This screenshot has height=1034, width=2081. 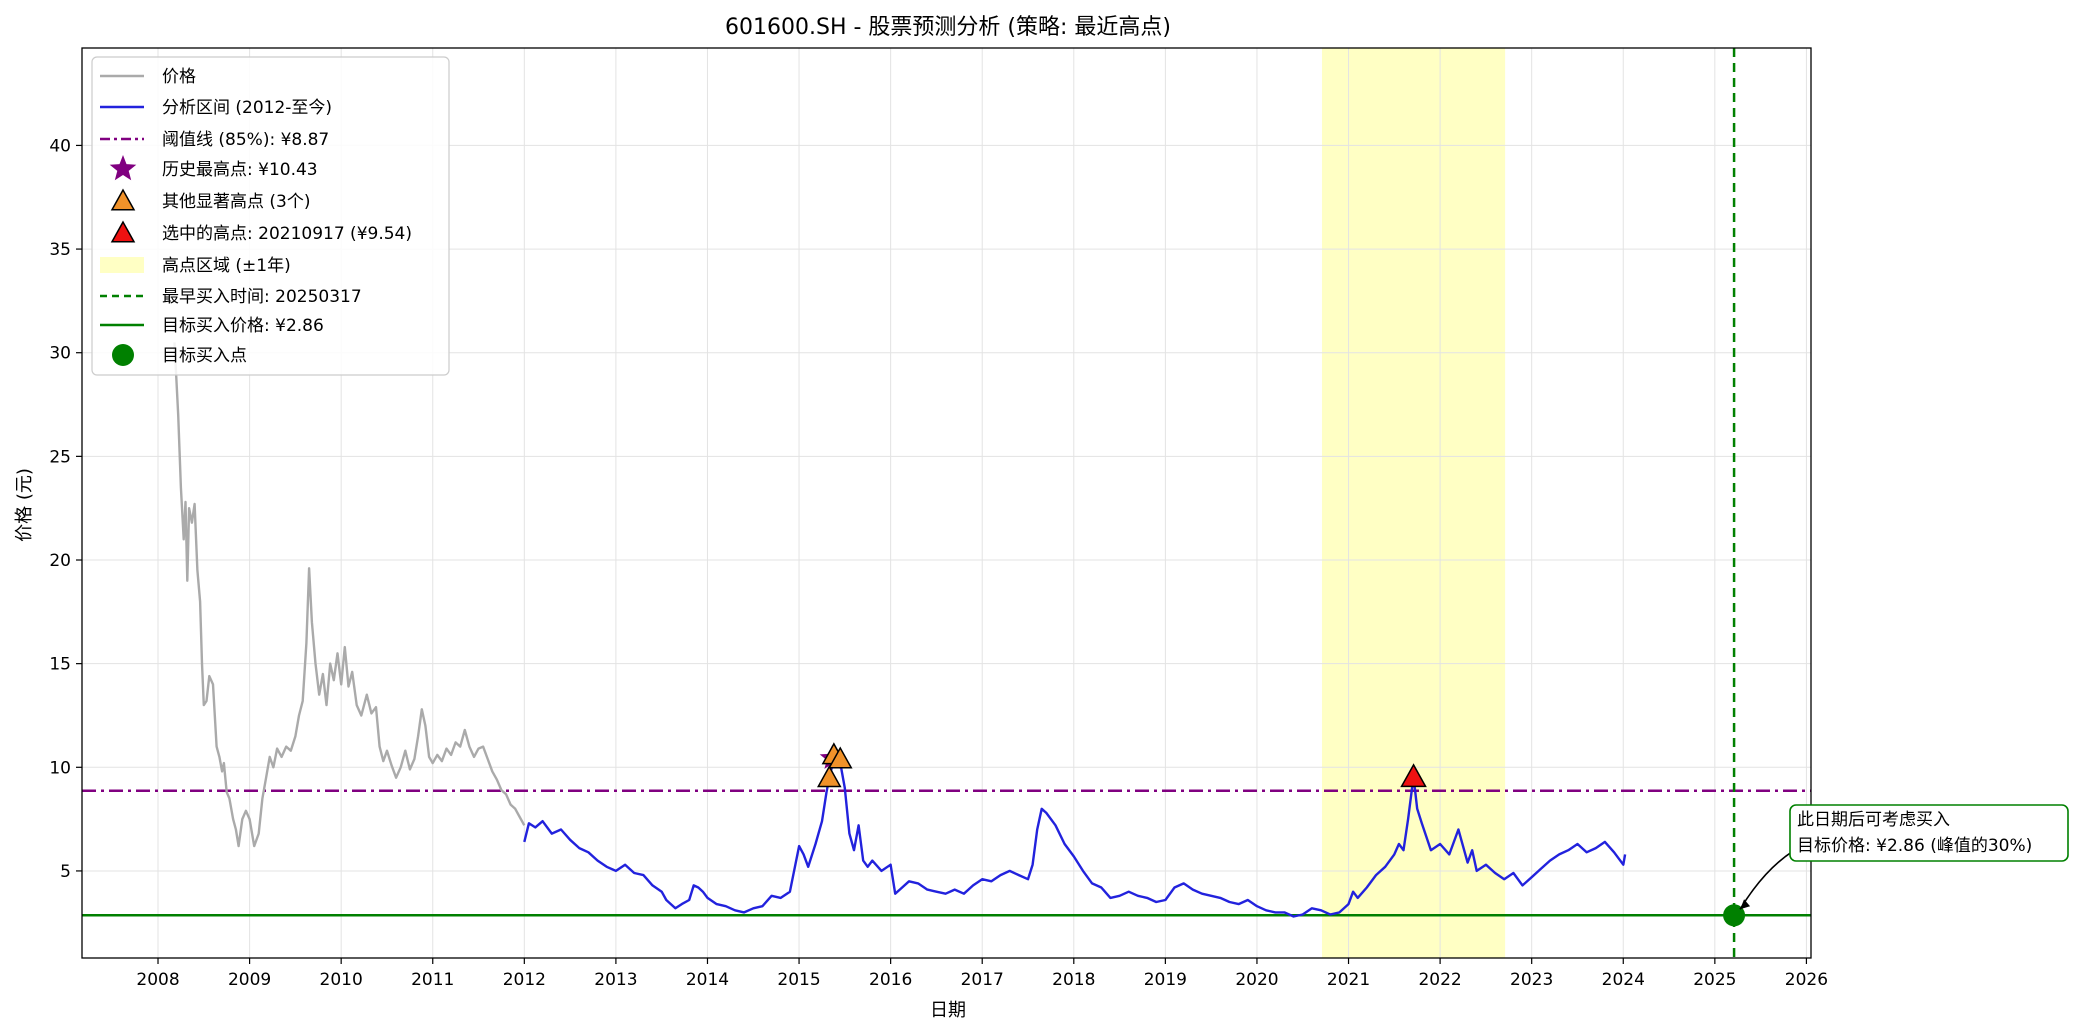 I want to click on legend-box, so click(x=270, y=216).